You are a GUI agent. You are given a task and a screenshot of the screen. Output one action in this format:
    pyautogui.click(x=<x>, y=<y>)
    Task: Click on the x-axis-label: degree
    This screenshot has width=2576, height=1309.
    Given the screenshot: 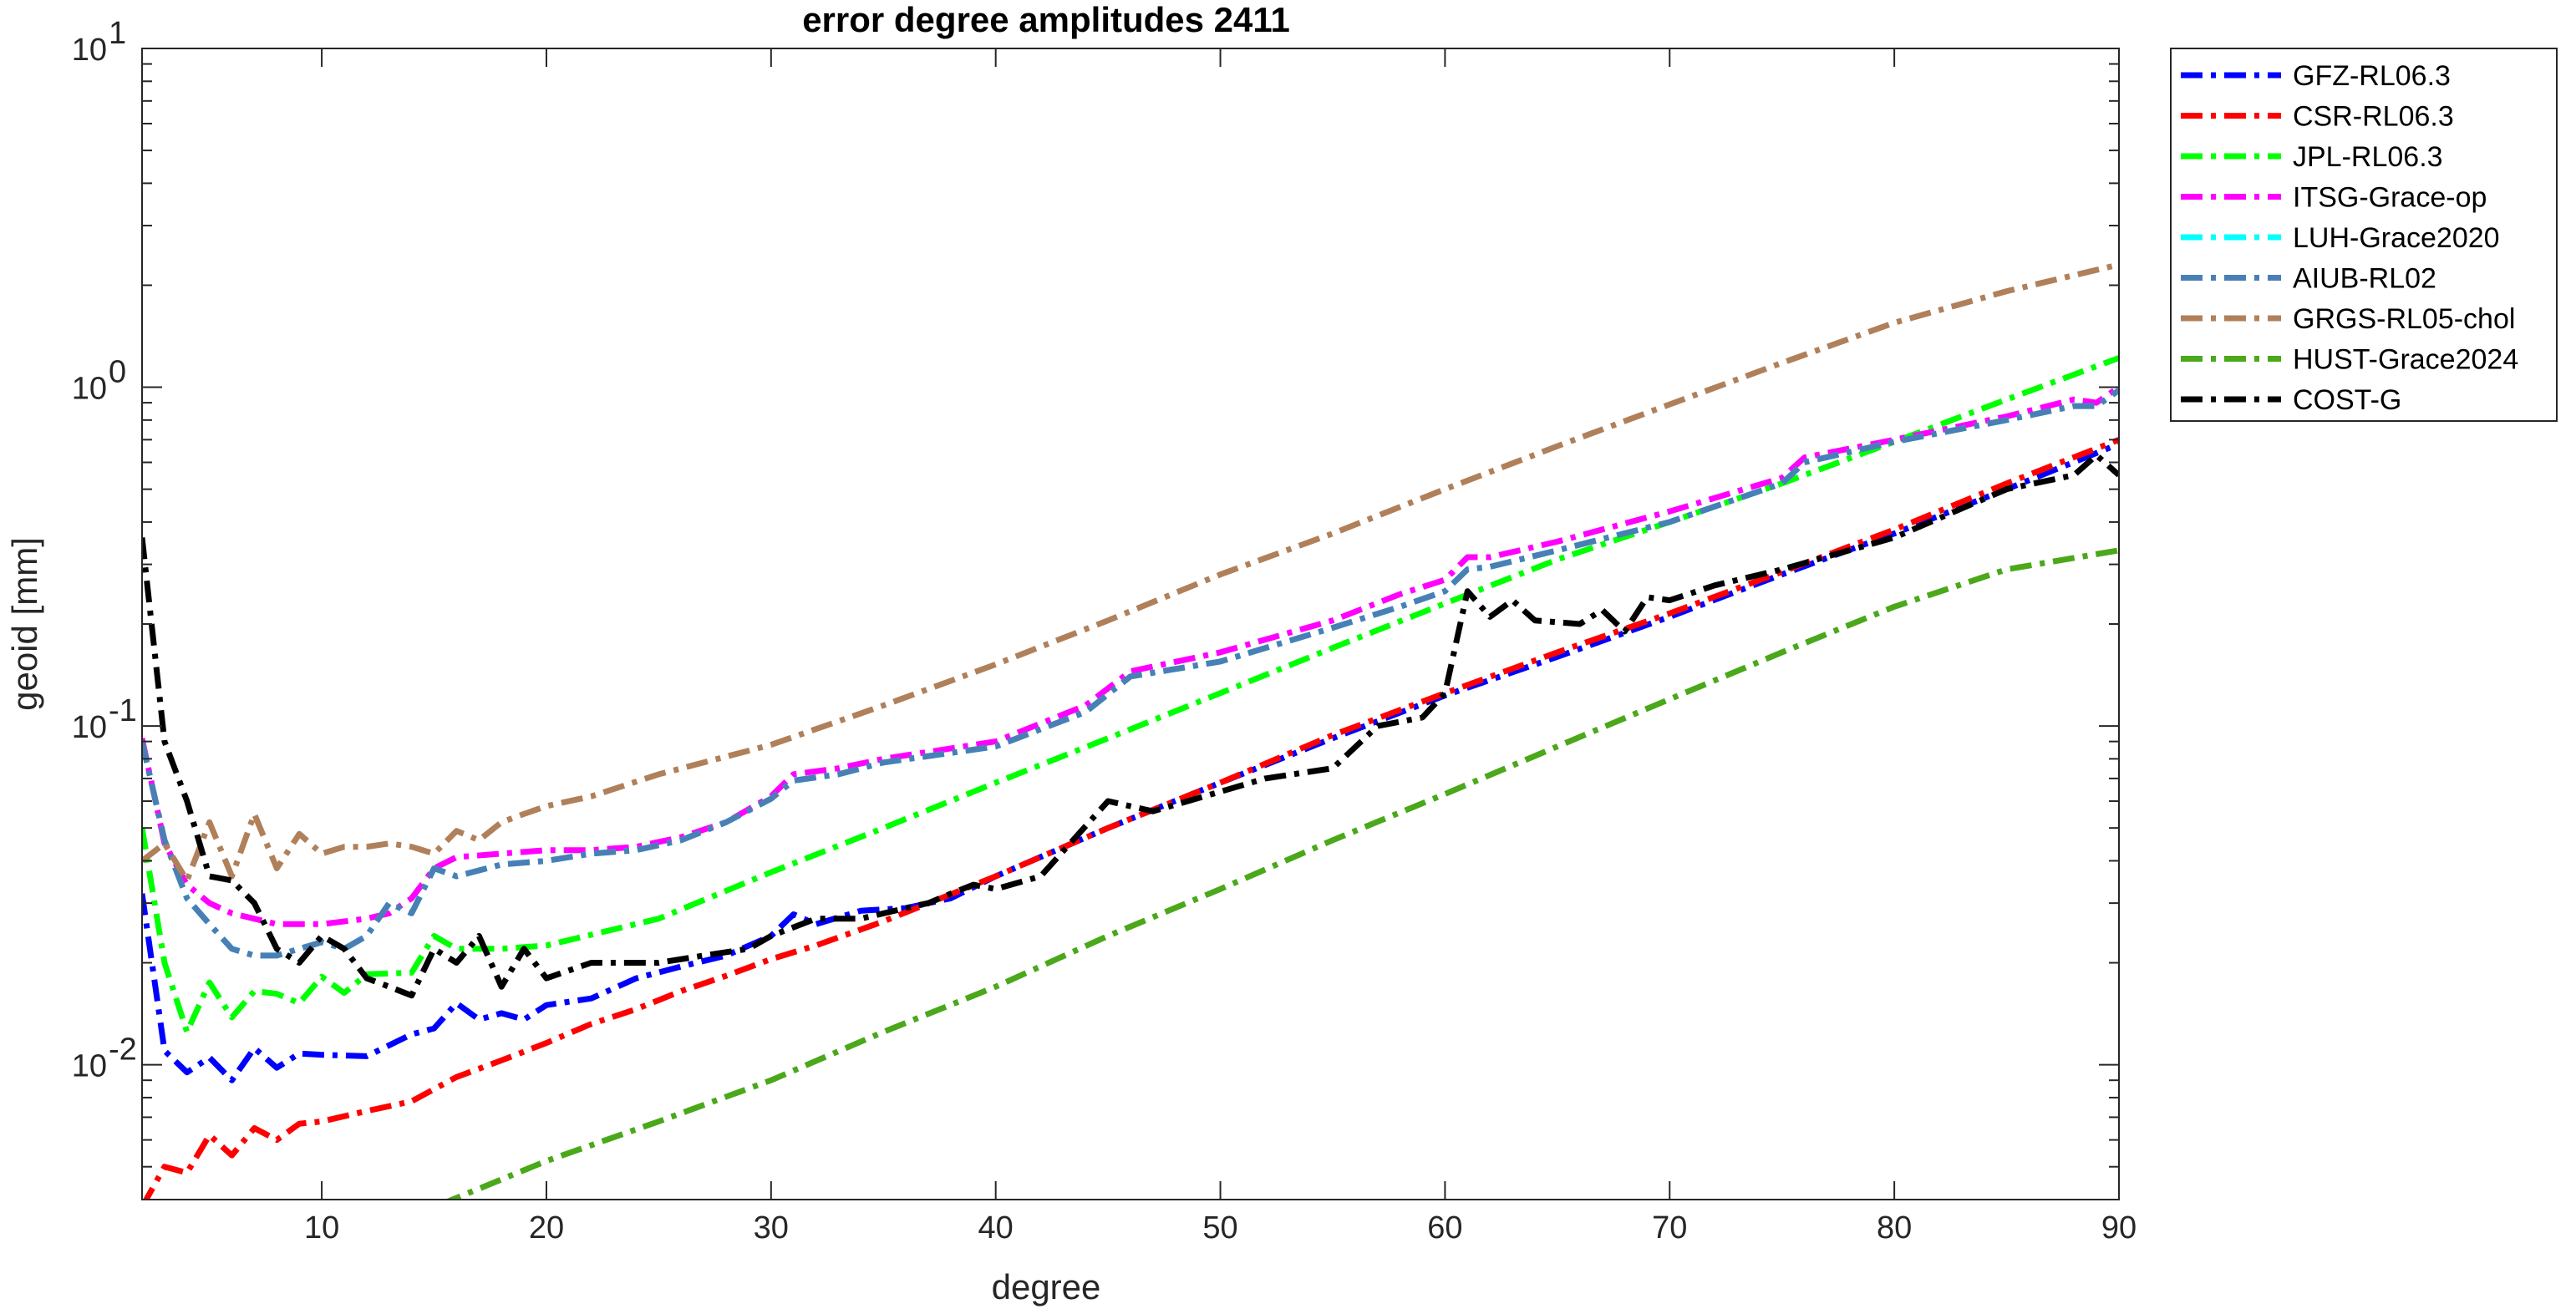 What is the action you would take?
    pyautogui.click(x=1046, y=1286)
    